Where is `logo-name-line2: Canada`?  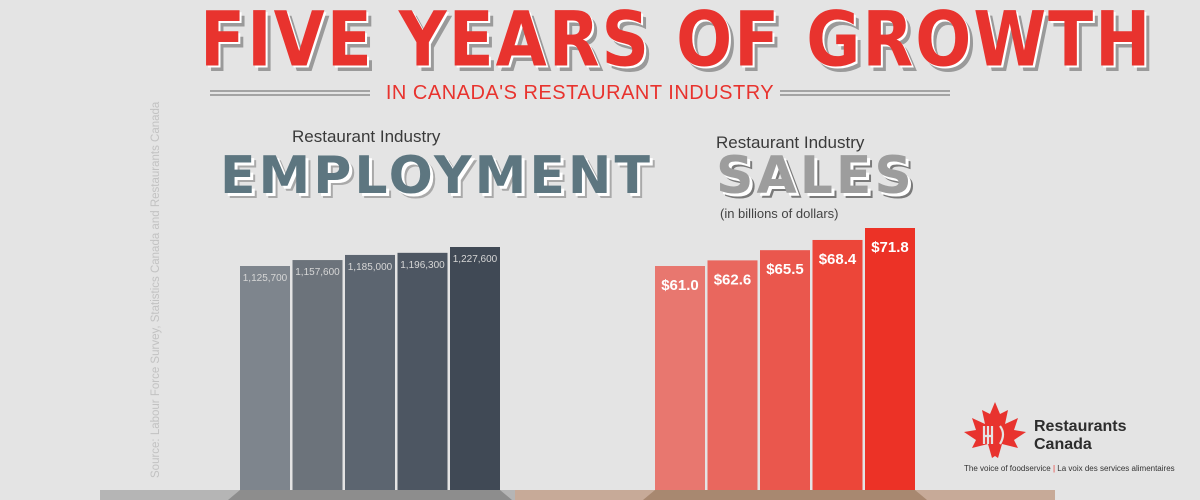 logo-name-line2: Canada is located at coordinates (1063, 444).